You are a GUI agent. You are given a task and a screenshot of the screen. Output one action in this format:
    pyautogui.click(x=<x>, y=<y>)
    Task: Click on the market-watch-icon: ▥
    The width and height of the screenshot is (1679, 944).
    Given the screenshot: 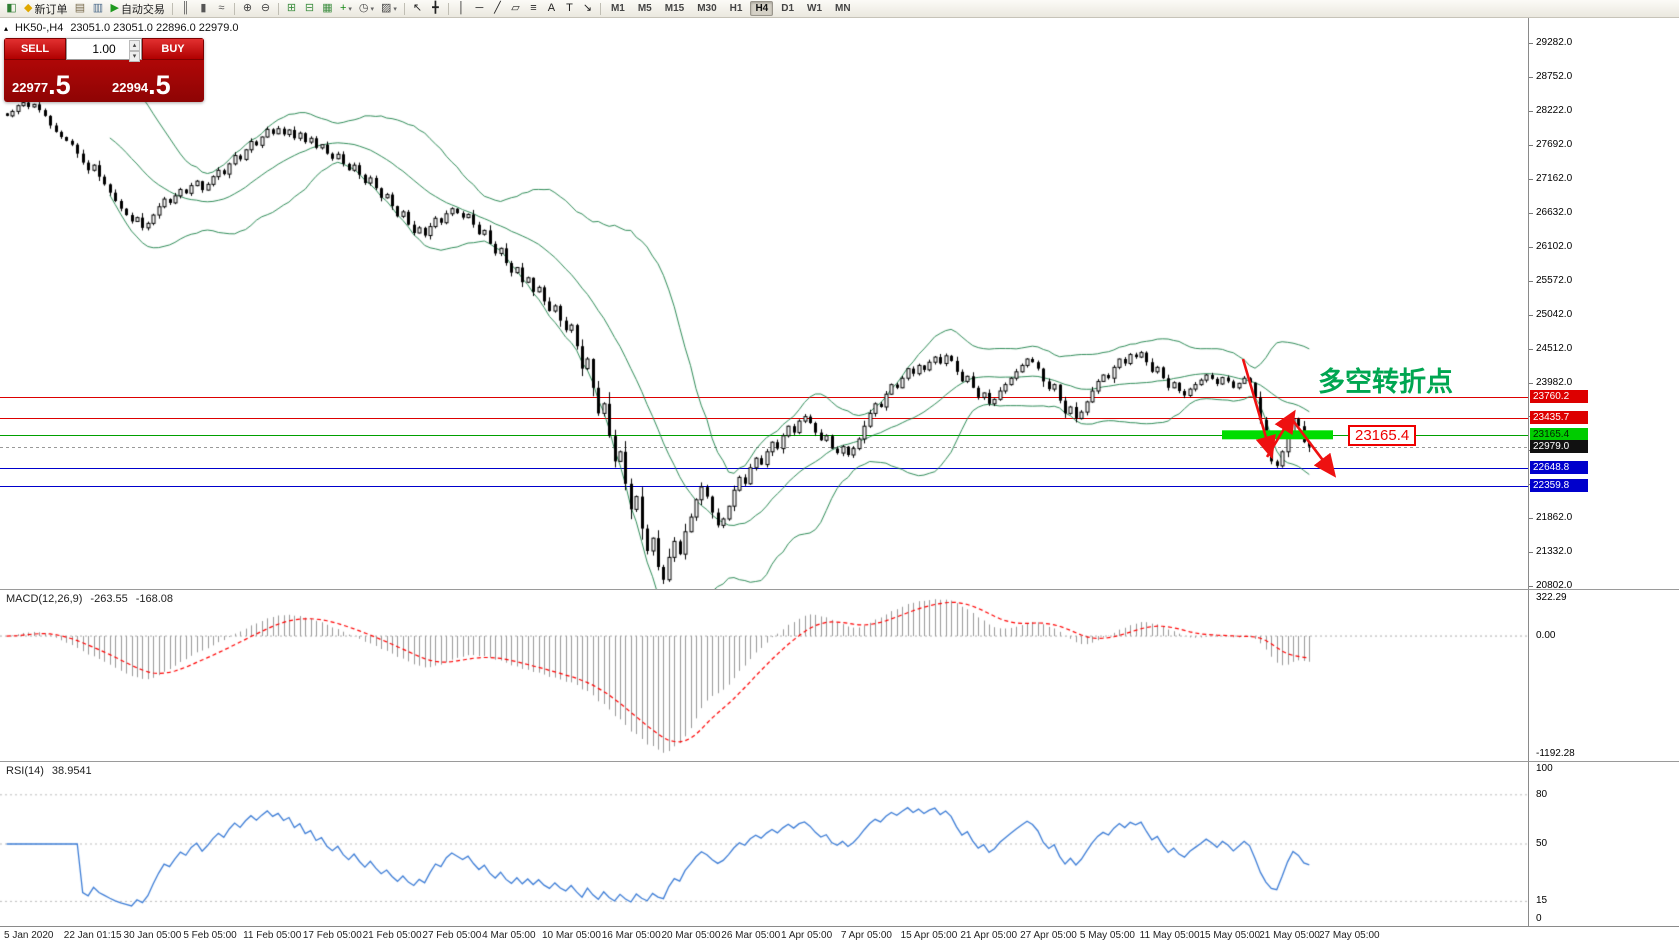 What is the action you would take?
    pyautogui.click(x=97, y=9)
    